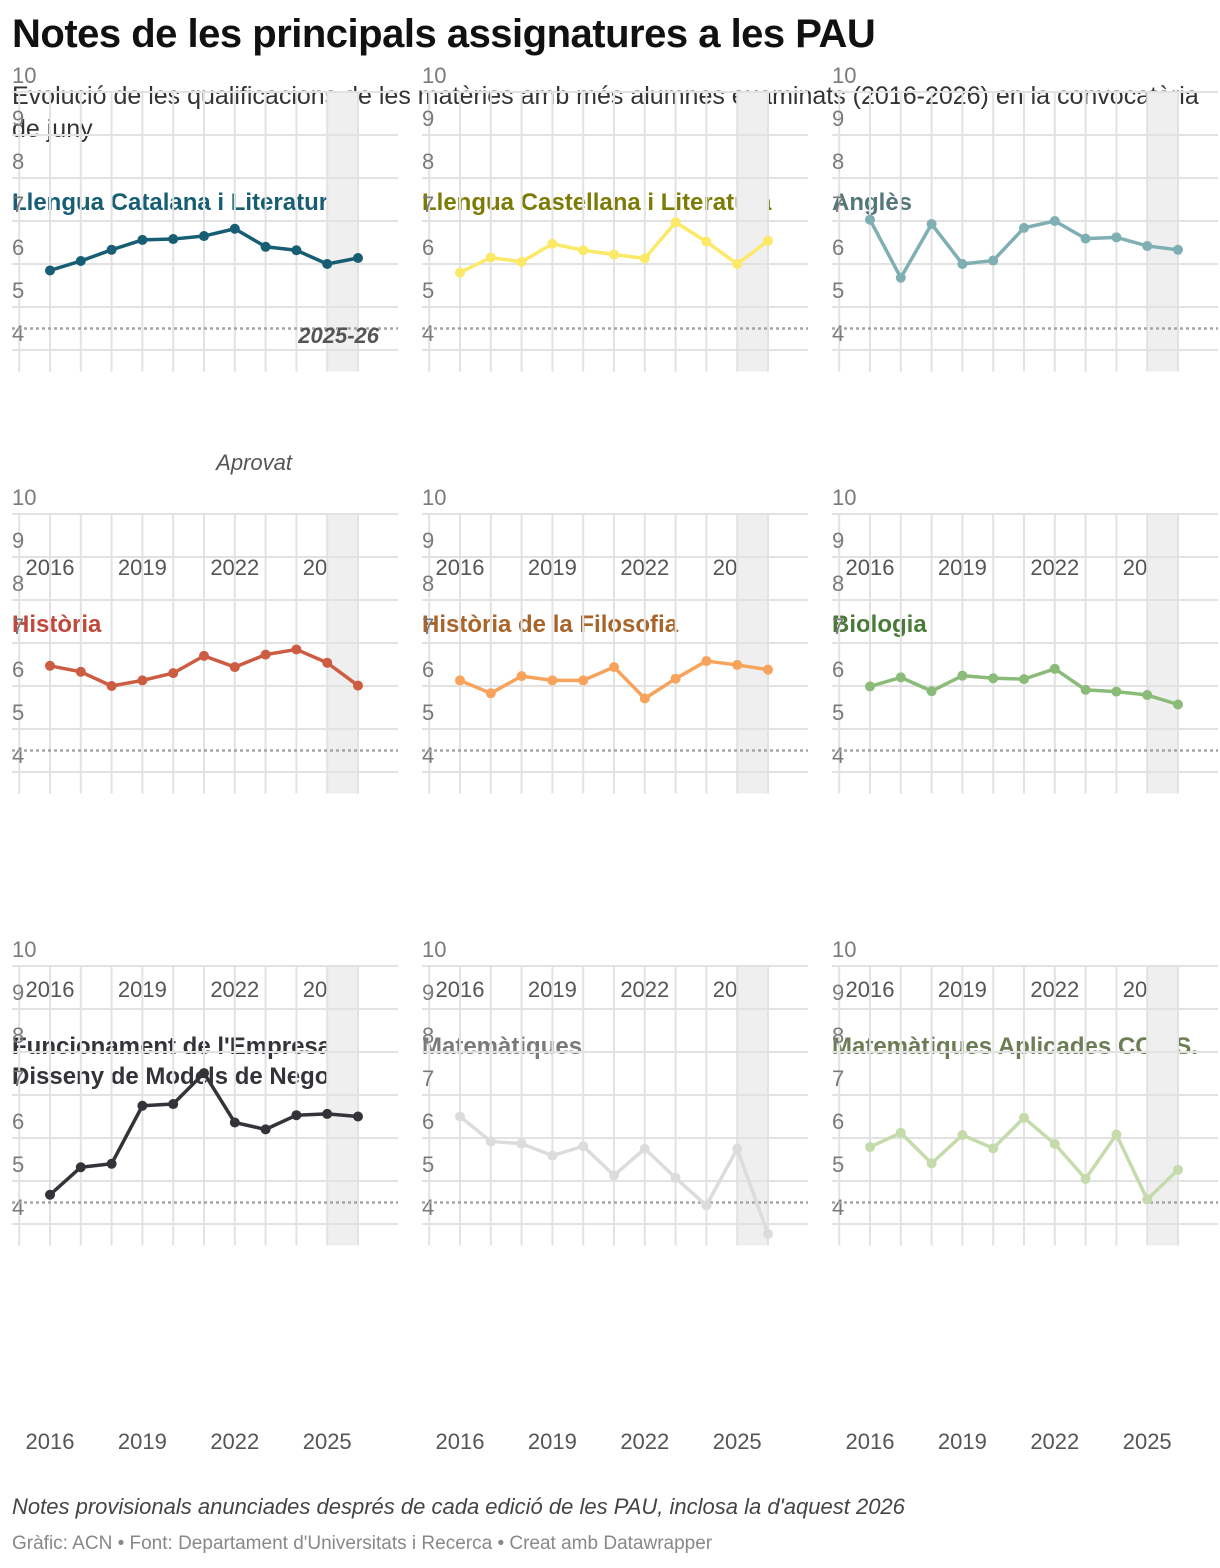  Describe the element at coordinates (50, 1441) in the screenshot. I see `x-tick-label: 2016` at that location.